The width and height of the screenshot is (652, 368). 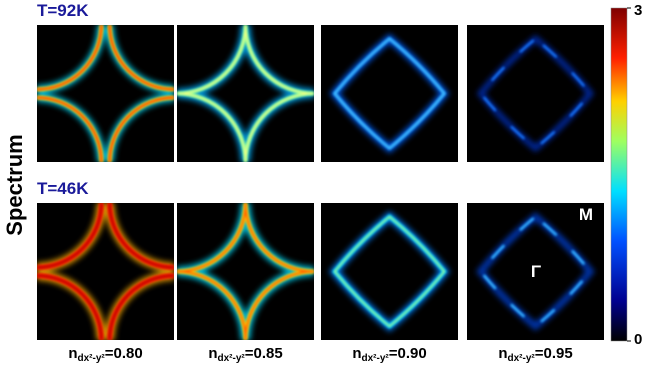 What do you see at coordinates (586, 214) in the screenshot?
I see `annotation: M` at bounding box center [586, 214].